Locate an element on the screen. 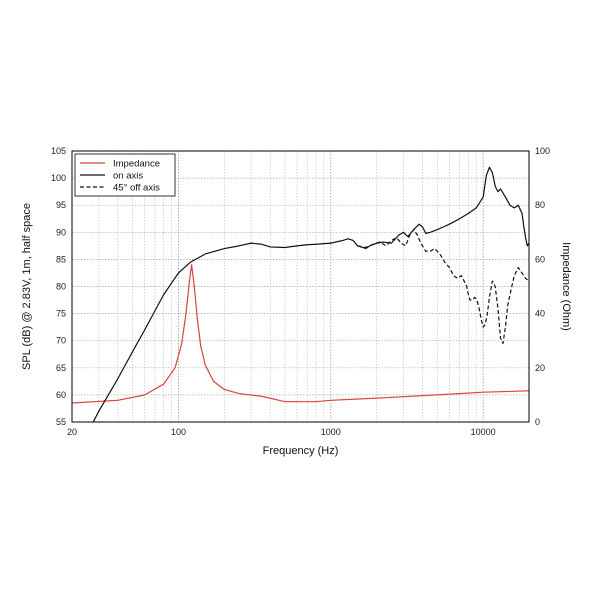 This screenshot has width=600, height=600. y-tick-label: 85 is located at coordinates (61, 259).